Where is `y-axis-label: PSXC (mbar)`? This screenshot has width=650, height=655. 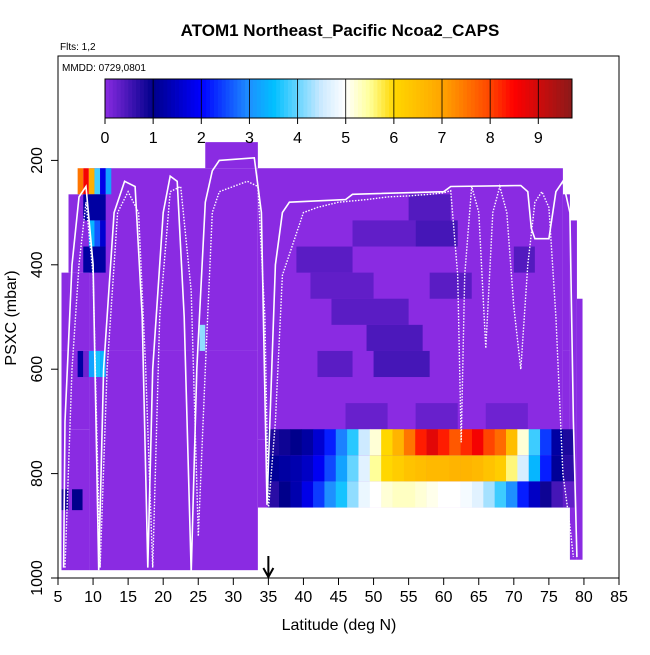 y-axis-label: PSXC (mbar) is located at coordinates (11, 317).